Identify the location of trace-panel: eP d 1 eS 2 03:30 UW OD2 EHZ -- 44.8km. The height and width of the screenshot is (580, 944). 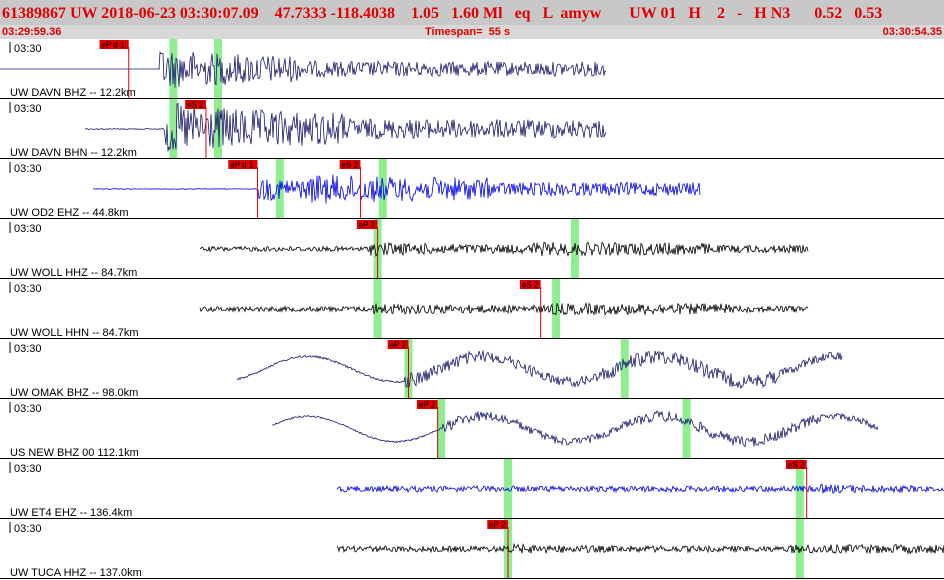
(472, 189).